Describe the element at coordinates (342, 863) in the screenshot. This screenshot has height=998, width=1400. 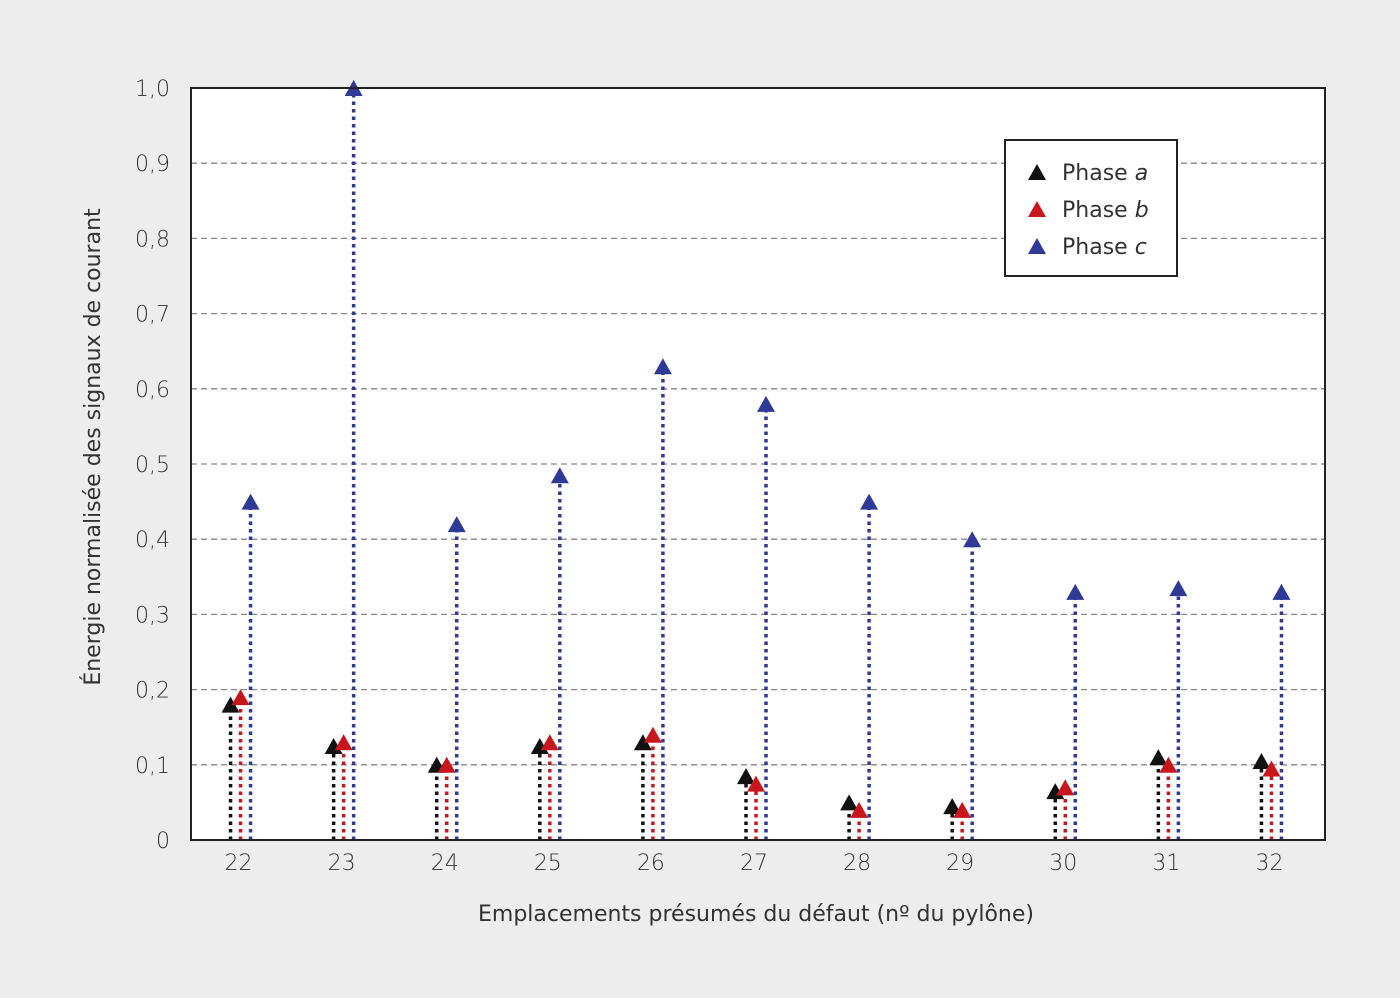
I see `x-tick-label: 23` at that location.